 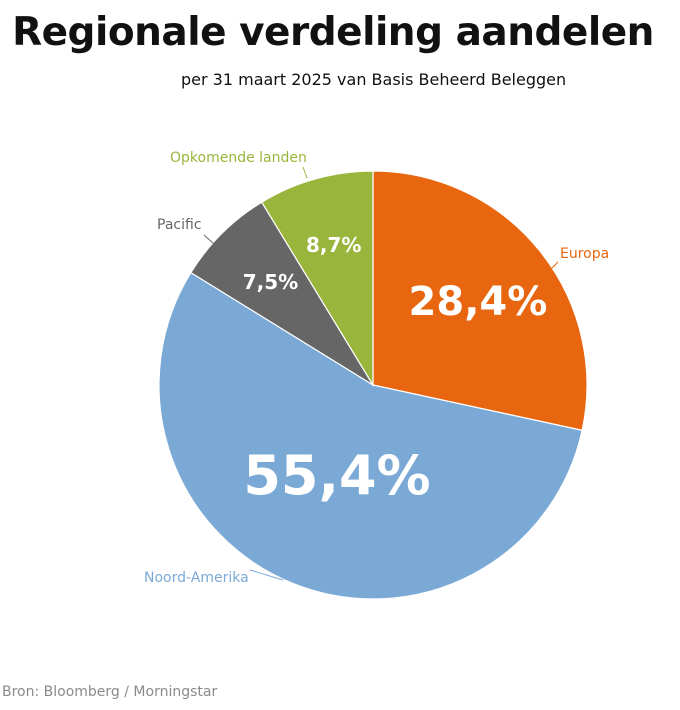 I want to click on data-label: 55,4%, so click(x=336, y=475).